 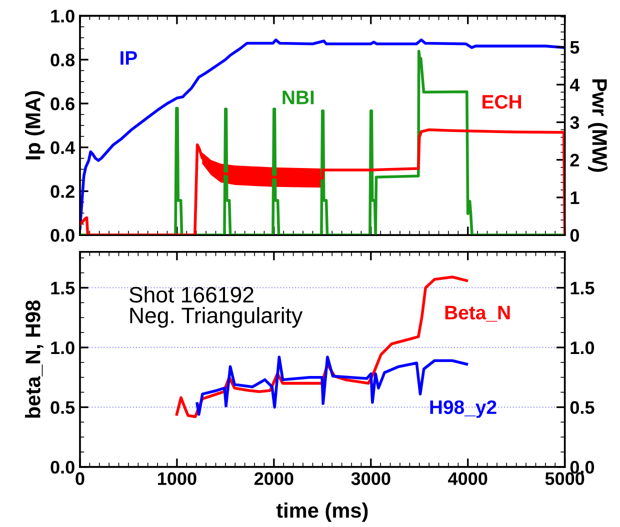 What do you see at coordinates (582, 467) in the screenshot?
I see `y2-tick-label: 0.0` at bounding box center [582, 467].